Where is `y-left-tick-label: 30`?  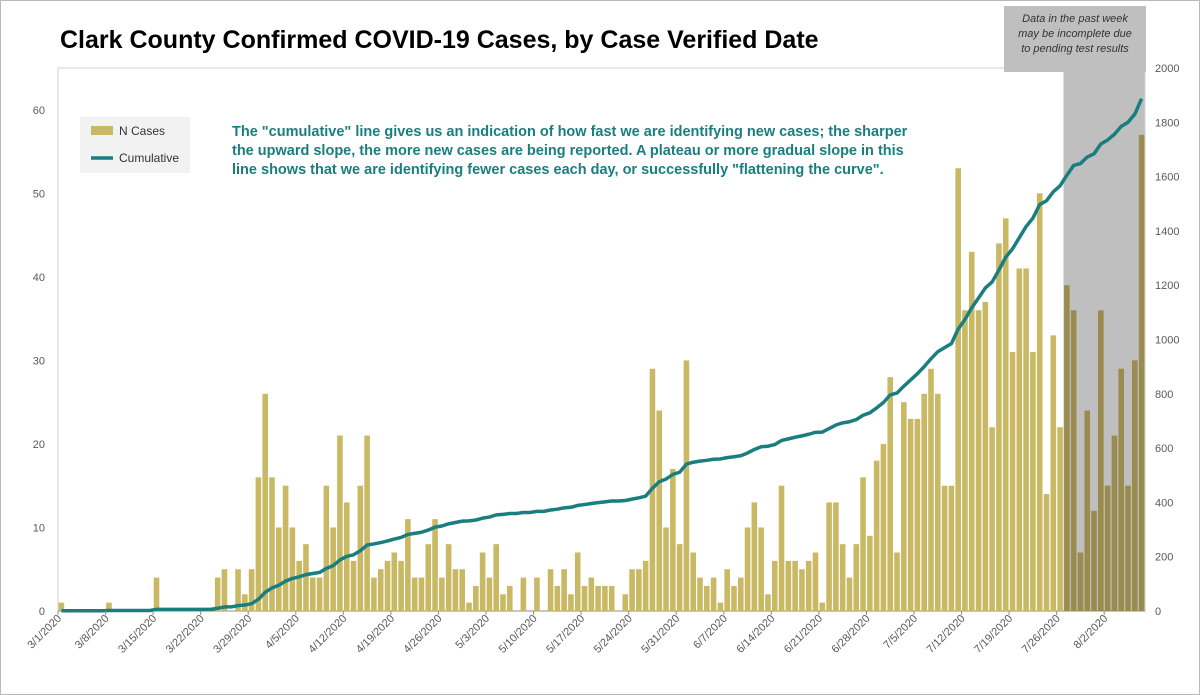
y-left-tick-label: 30 is located at coordinates (39, 361).